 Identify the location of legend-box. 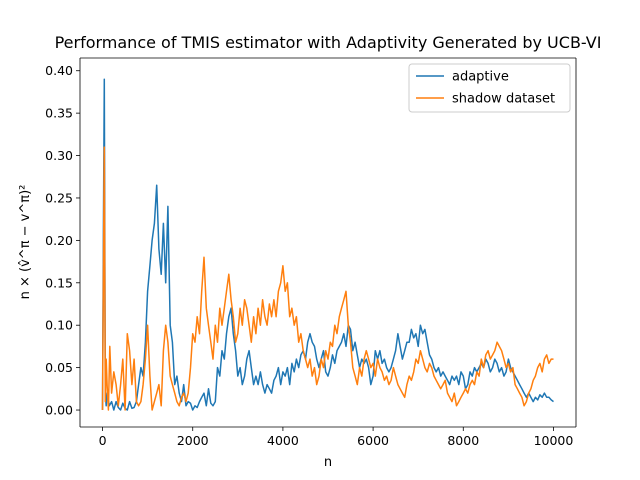
(489, 88).